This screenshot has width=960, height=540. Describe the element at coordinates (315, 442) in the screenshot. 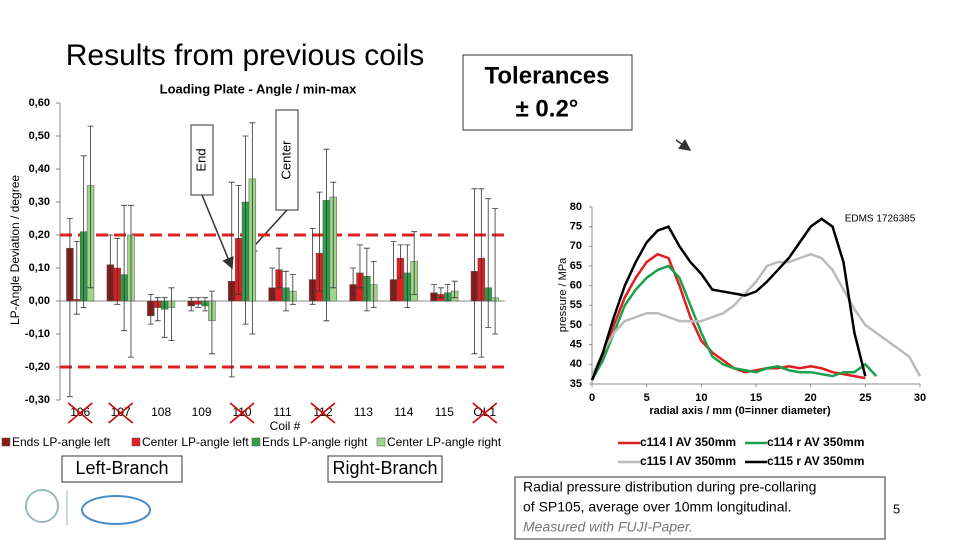

I see `legend-label: Ends LP-angle right` at that location.